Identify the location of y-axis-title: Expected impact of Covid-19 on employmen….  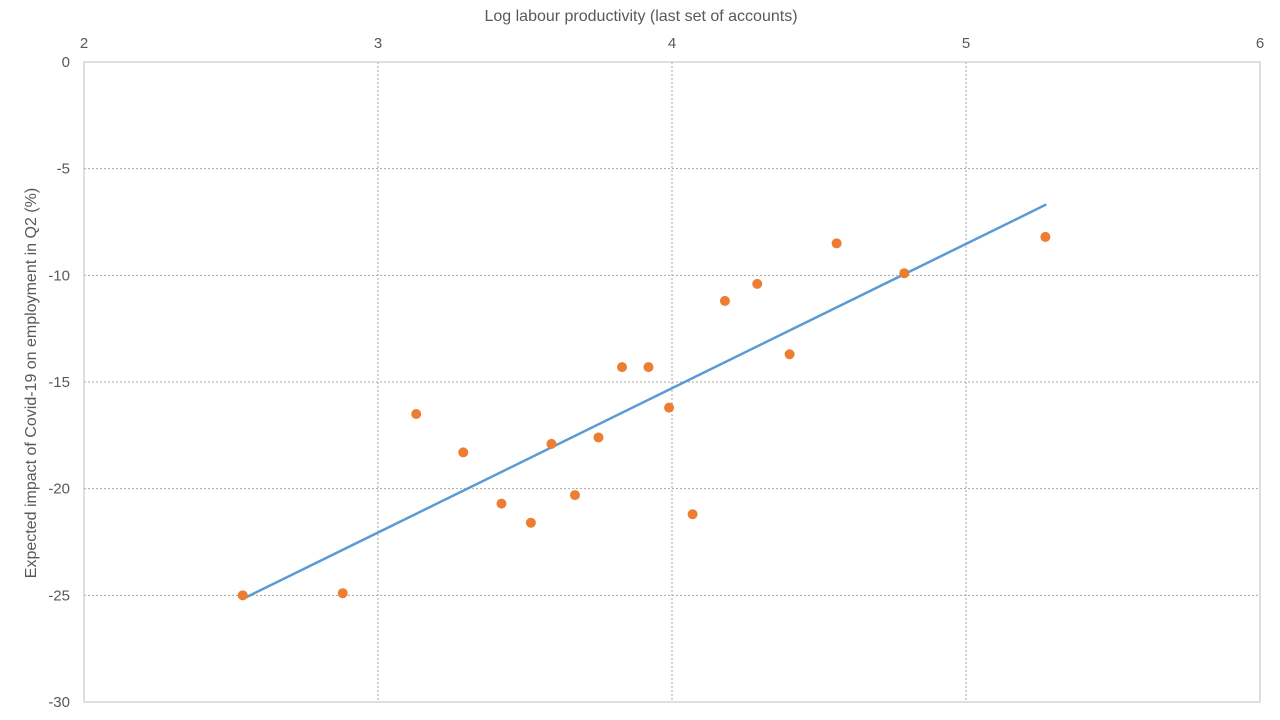
(31, 383).